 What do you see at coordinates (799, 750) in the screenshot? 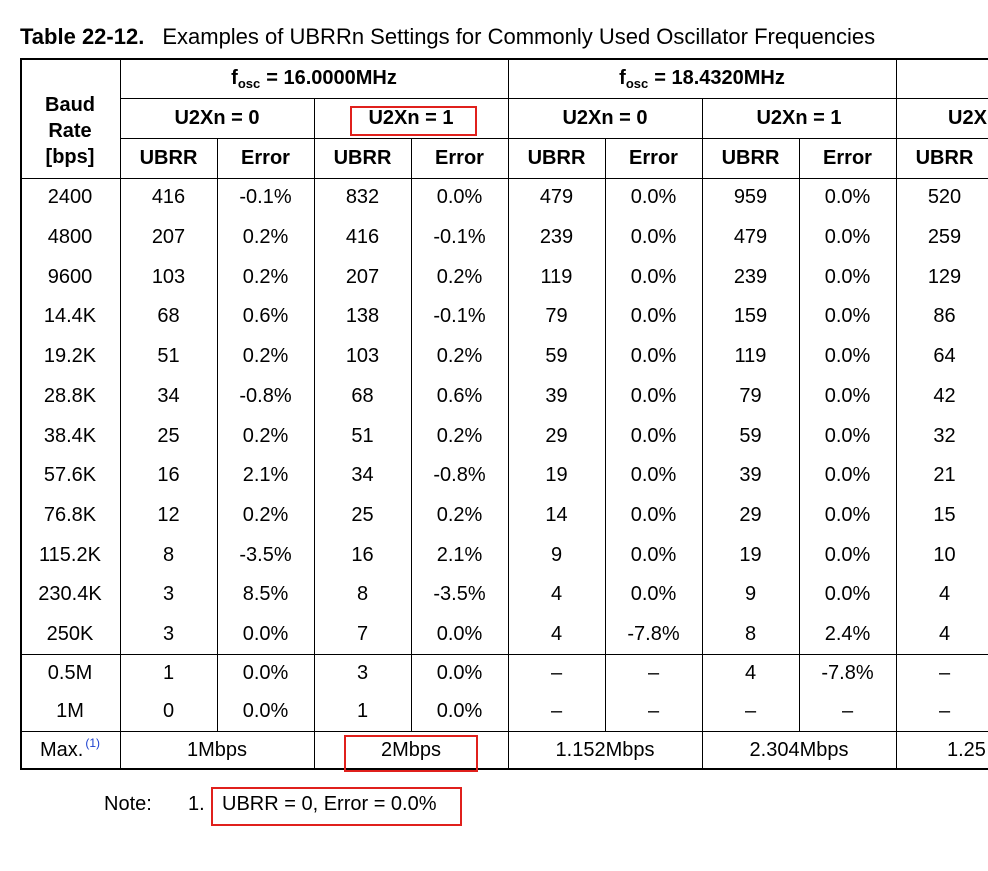
I see `max-baud-value: 2.304Mbps` at bounding box center [799, 750].